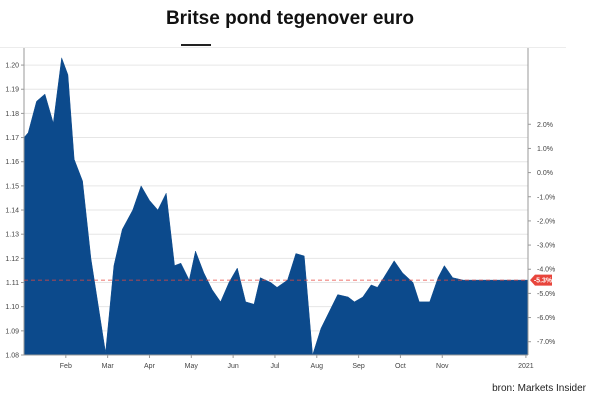  What do you see at coordinates (545, 173) in the screenshot?
I see `y2-tick-label: 0.0%` at bounding box center [545, 173].